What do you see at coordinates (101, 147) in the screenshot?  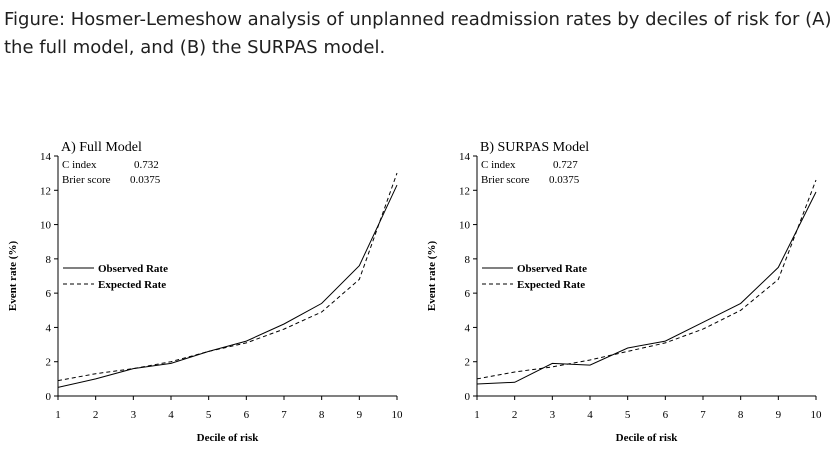 I see `panel-title: A) Full Model` at bounding box center [101, 147].